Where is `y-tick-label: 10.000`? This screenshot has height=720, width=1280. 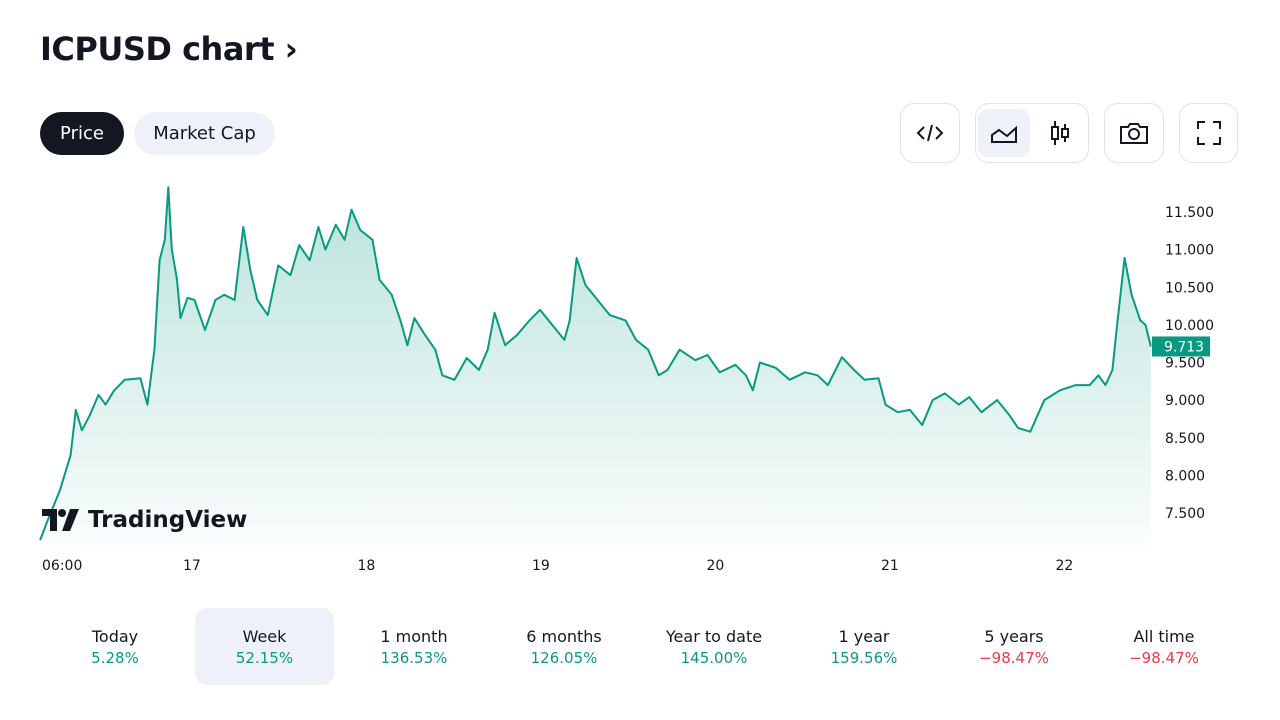
y-tick-label: 10.000 is located at coordinates (1189, 326).